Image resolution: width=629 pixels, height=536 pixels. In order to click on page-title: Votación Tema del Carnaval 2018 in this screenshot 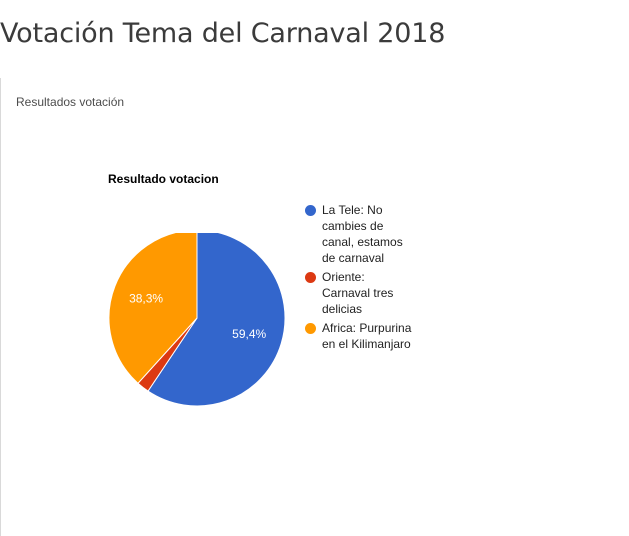, I will do `click(223, 33)`.